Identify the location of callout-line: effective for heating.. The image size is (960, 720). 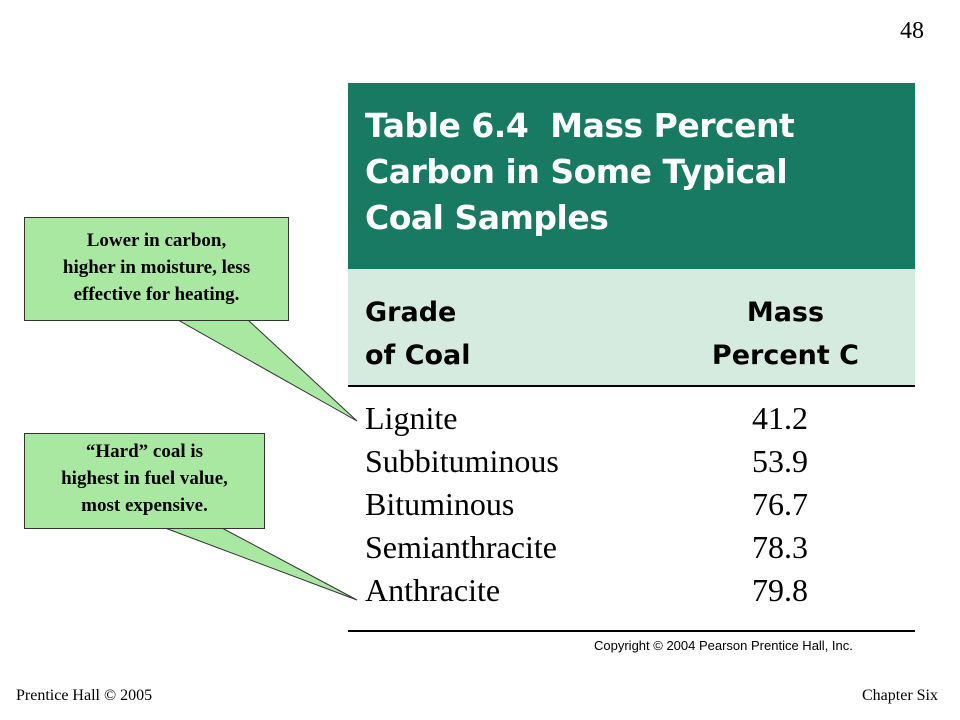
(156, 294).